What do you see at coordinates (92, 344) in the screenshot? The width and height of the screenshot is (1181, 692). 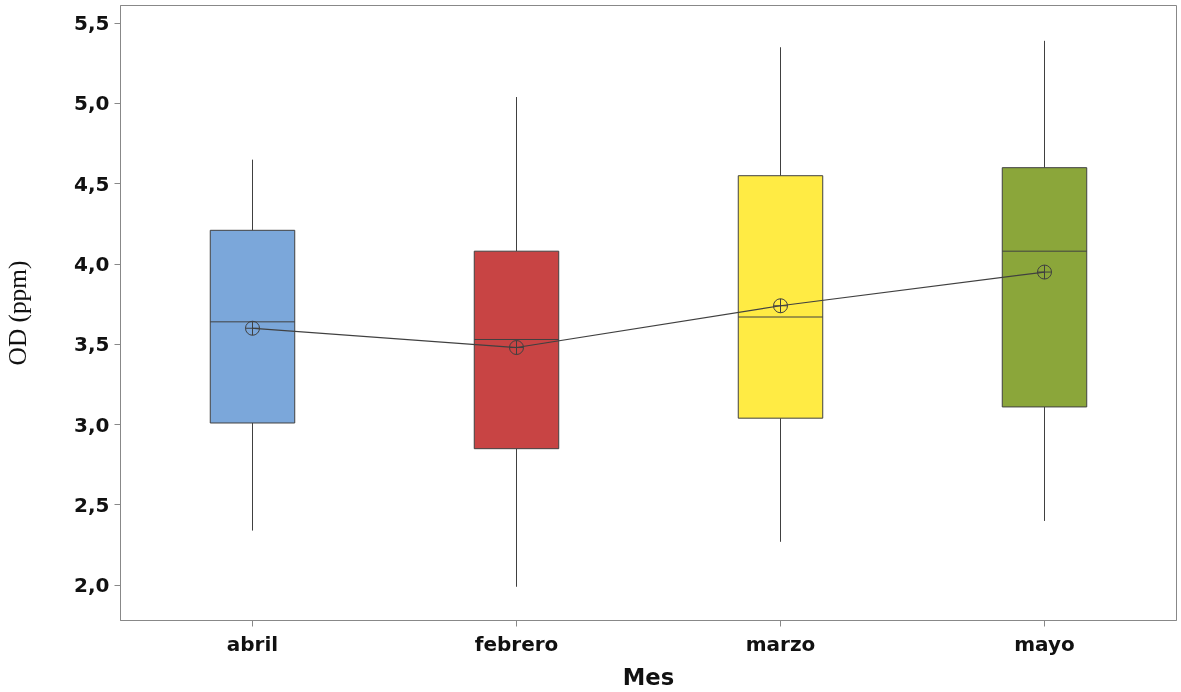 I see `y-tick-label: 3,5` at bounding box center [92, 344].